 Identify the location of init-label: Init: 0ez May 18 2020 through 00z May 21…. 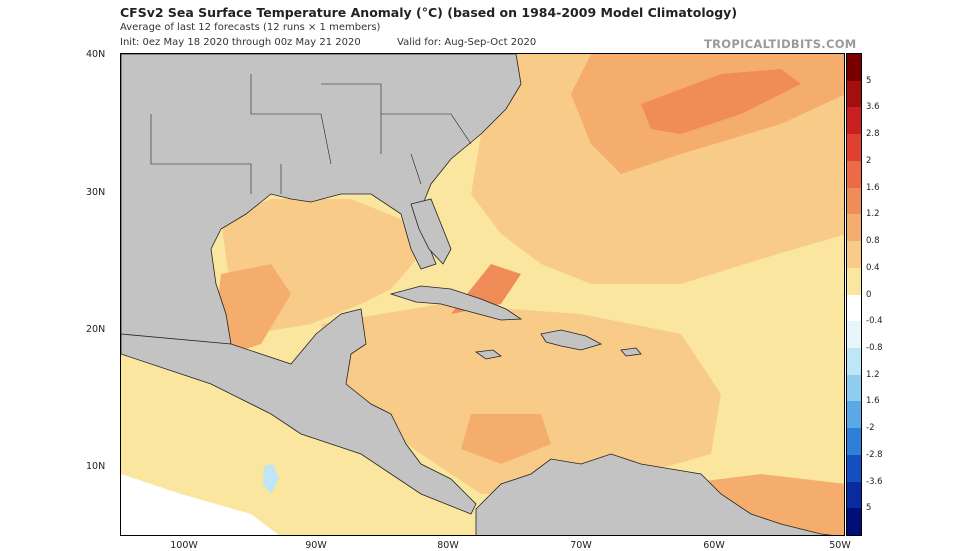
(240, 42).